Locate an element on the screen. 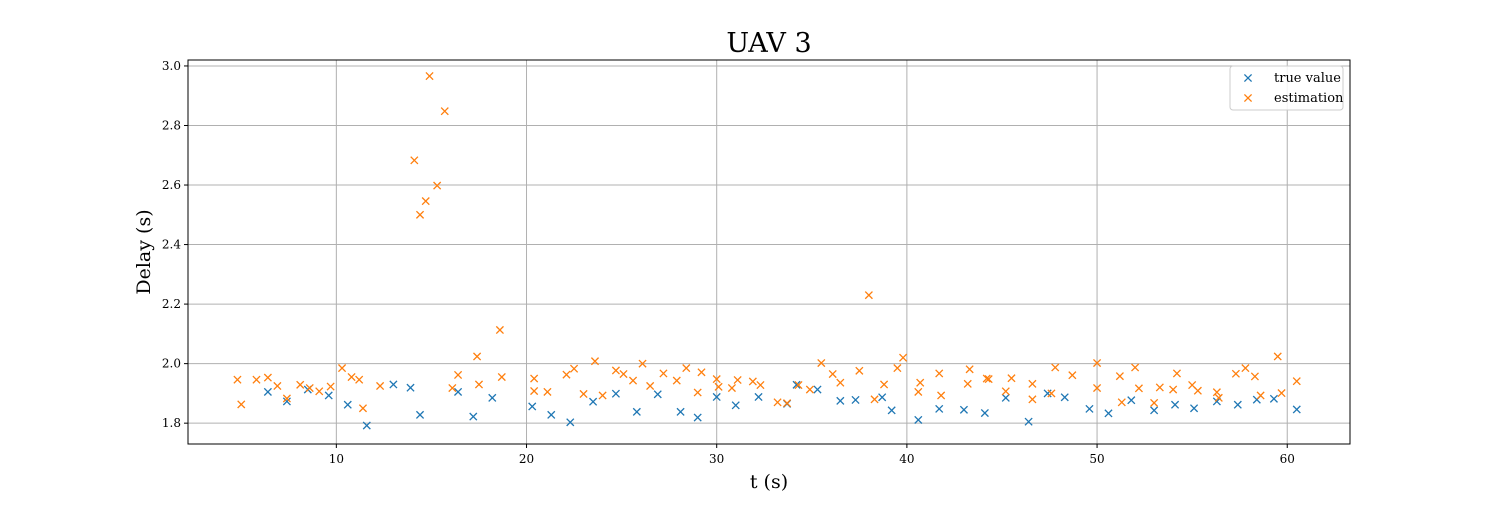 The height and width of the screenshot is (505, 1500). x-tick-label: 10 is located at coordinates (336, 459).